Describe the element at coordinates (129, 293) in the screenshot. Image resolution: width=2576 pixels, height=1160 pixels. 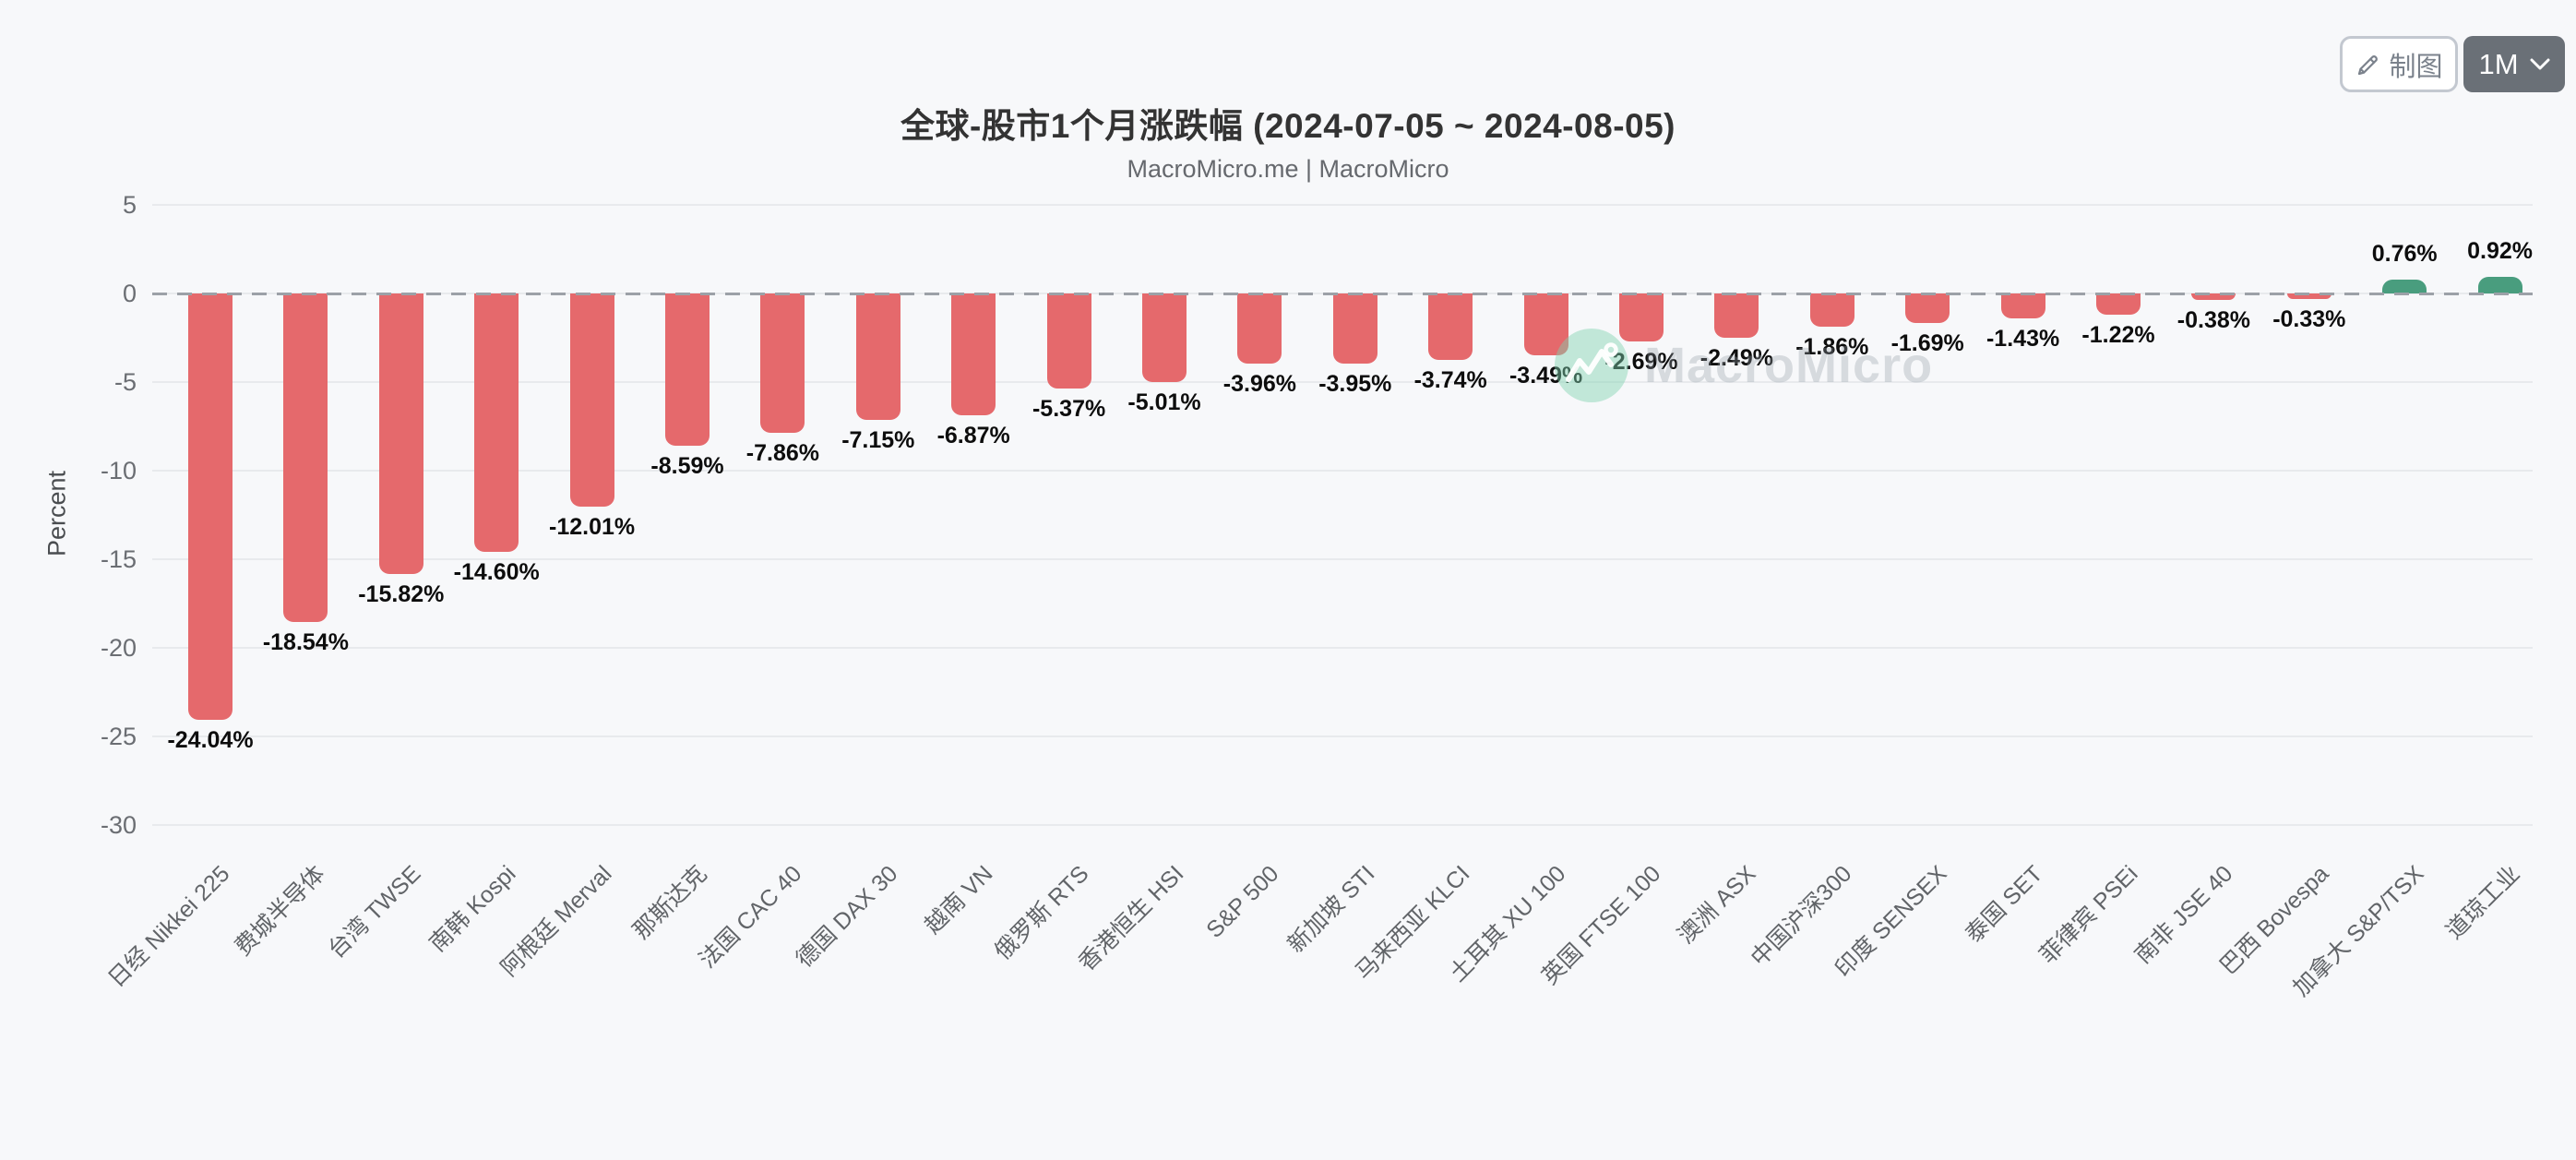
I see `y-axis-tick-label: 0` at that location.